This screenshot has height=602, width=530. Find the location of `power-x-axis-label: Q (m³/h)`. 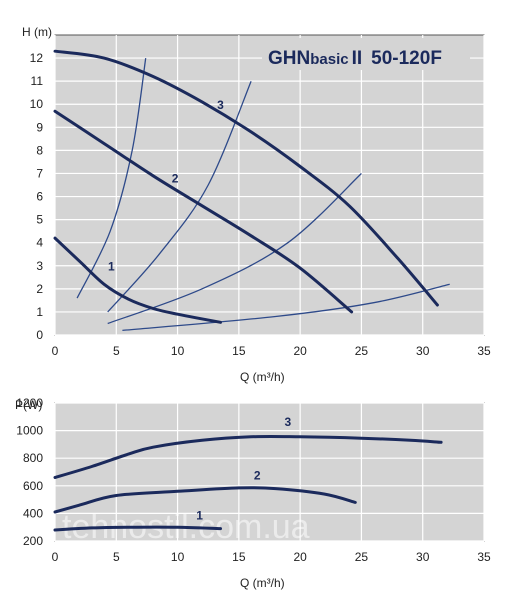

power-x-axis-label: Q (m³/h) is located at coordinates (262, 583).